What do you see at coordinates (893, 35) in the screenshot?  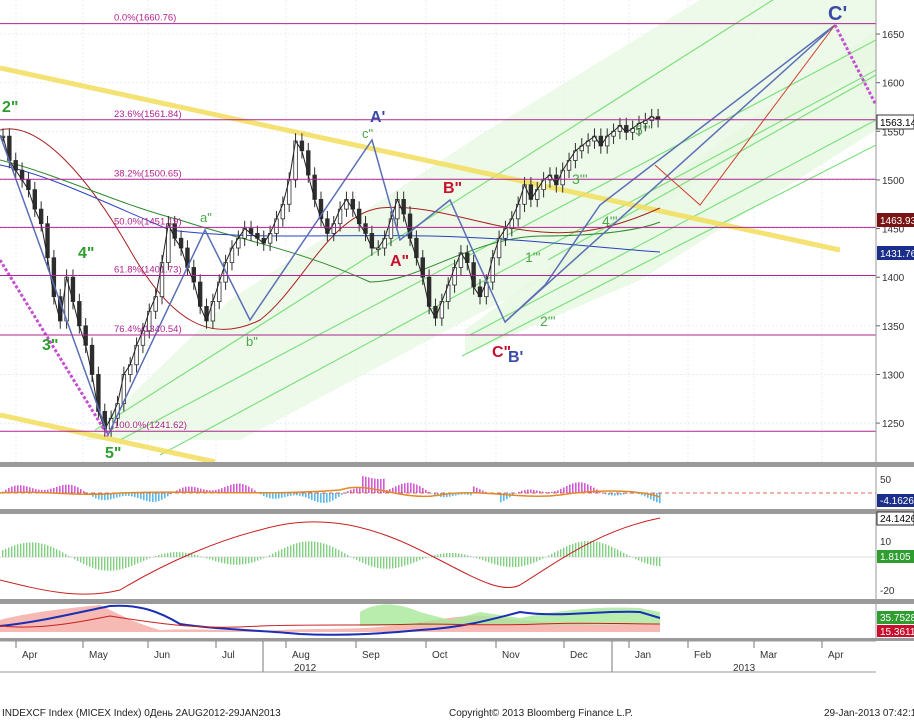 I see `y-tick-label: 1650` at bounding box center [893, 35].